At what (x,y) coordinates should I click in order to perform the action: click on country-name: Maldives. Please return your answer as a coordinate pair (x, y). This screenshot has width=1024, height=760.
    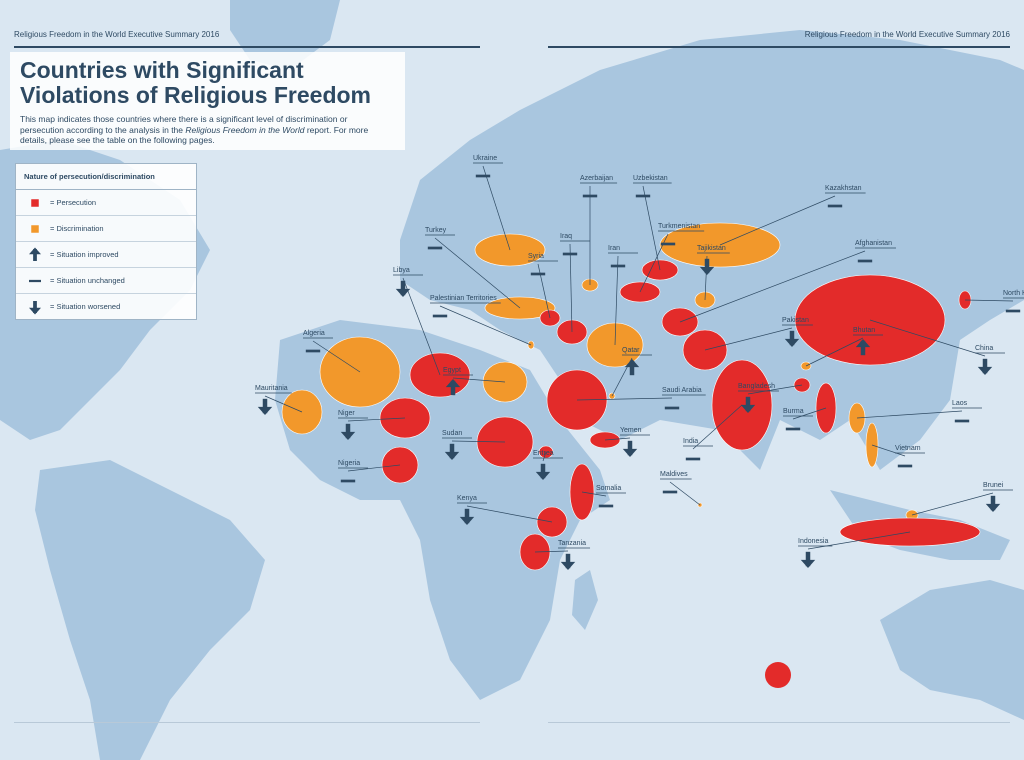
    Looking at the image, I should click on (674, 474).